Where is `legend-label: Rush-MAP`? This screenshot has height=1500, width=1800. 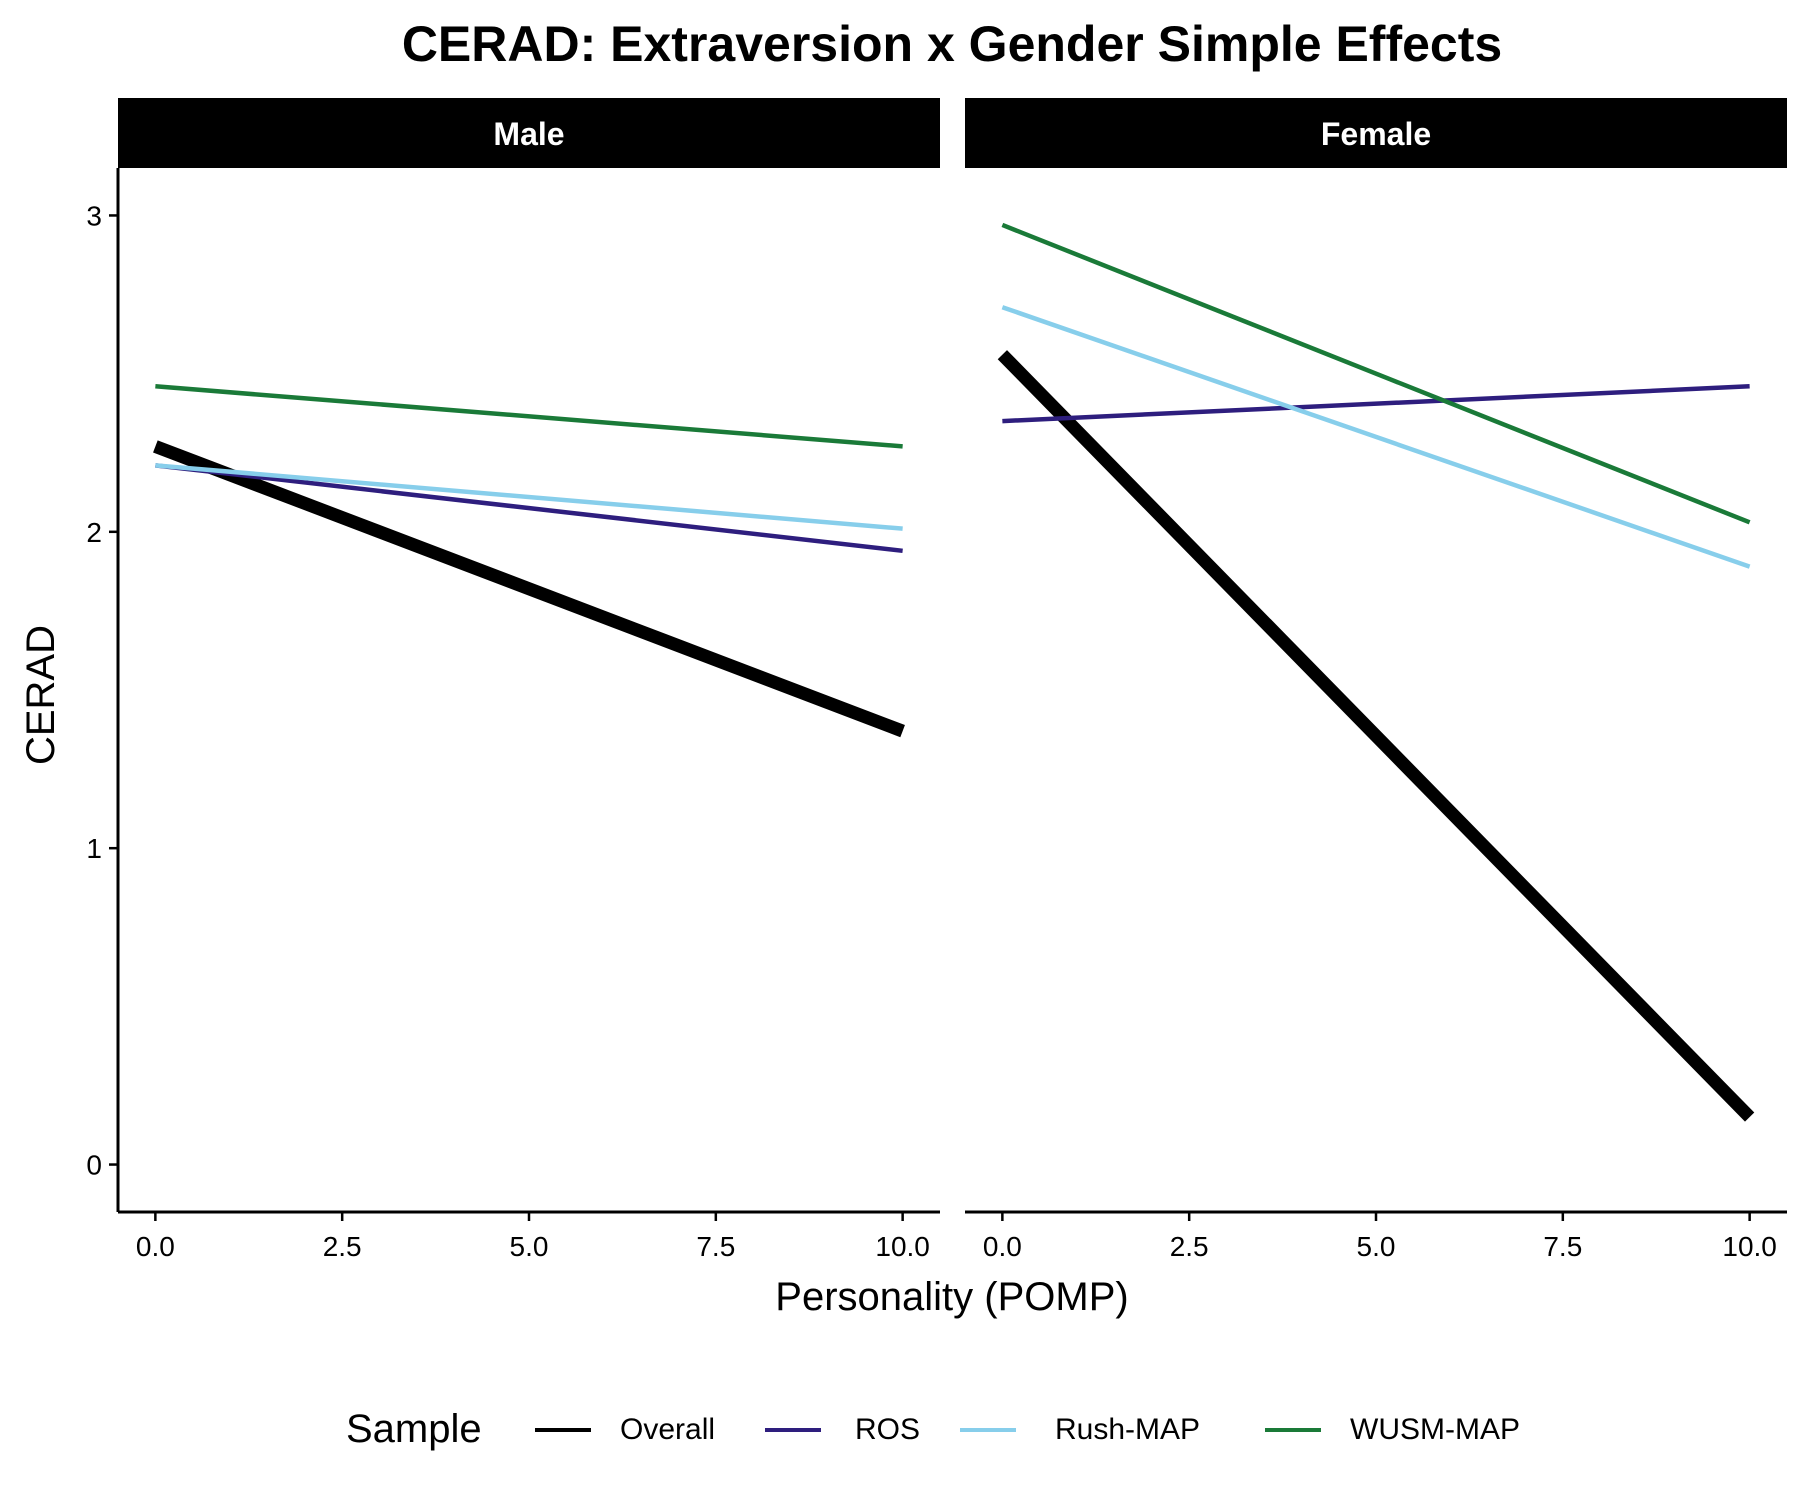 legend-label: Rush-MAP is located at coordinates (1127, 1429).